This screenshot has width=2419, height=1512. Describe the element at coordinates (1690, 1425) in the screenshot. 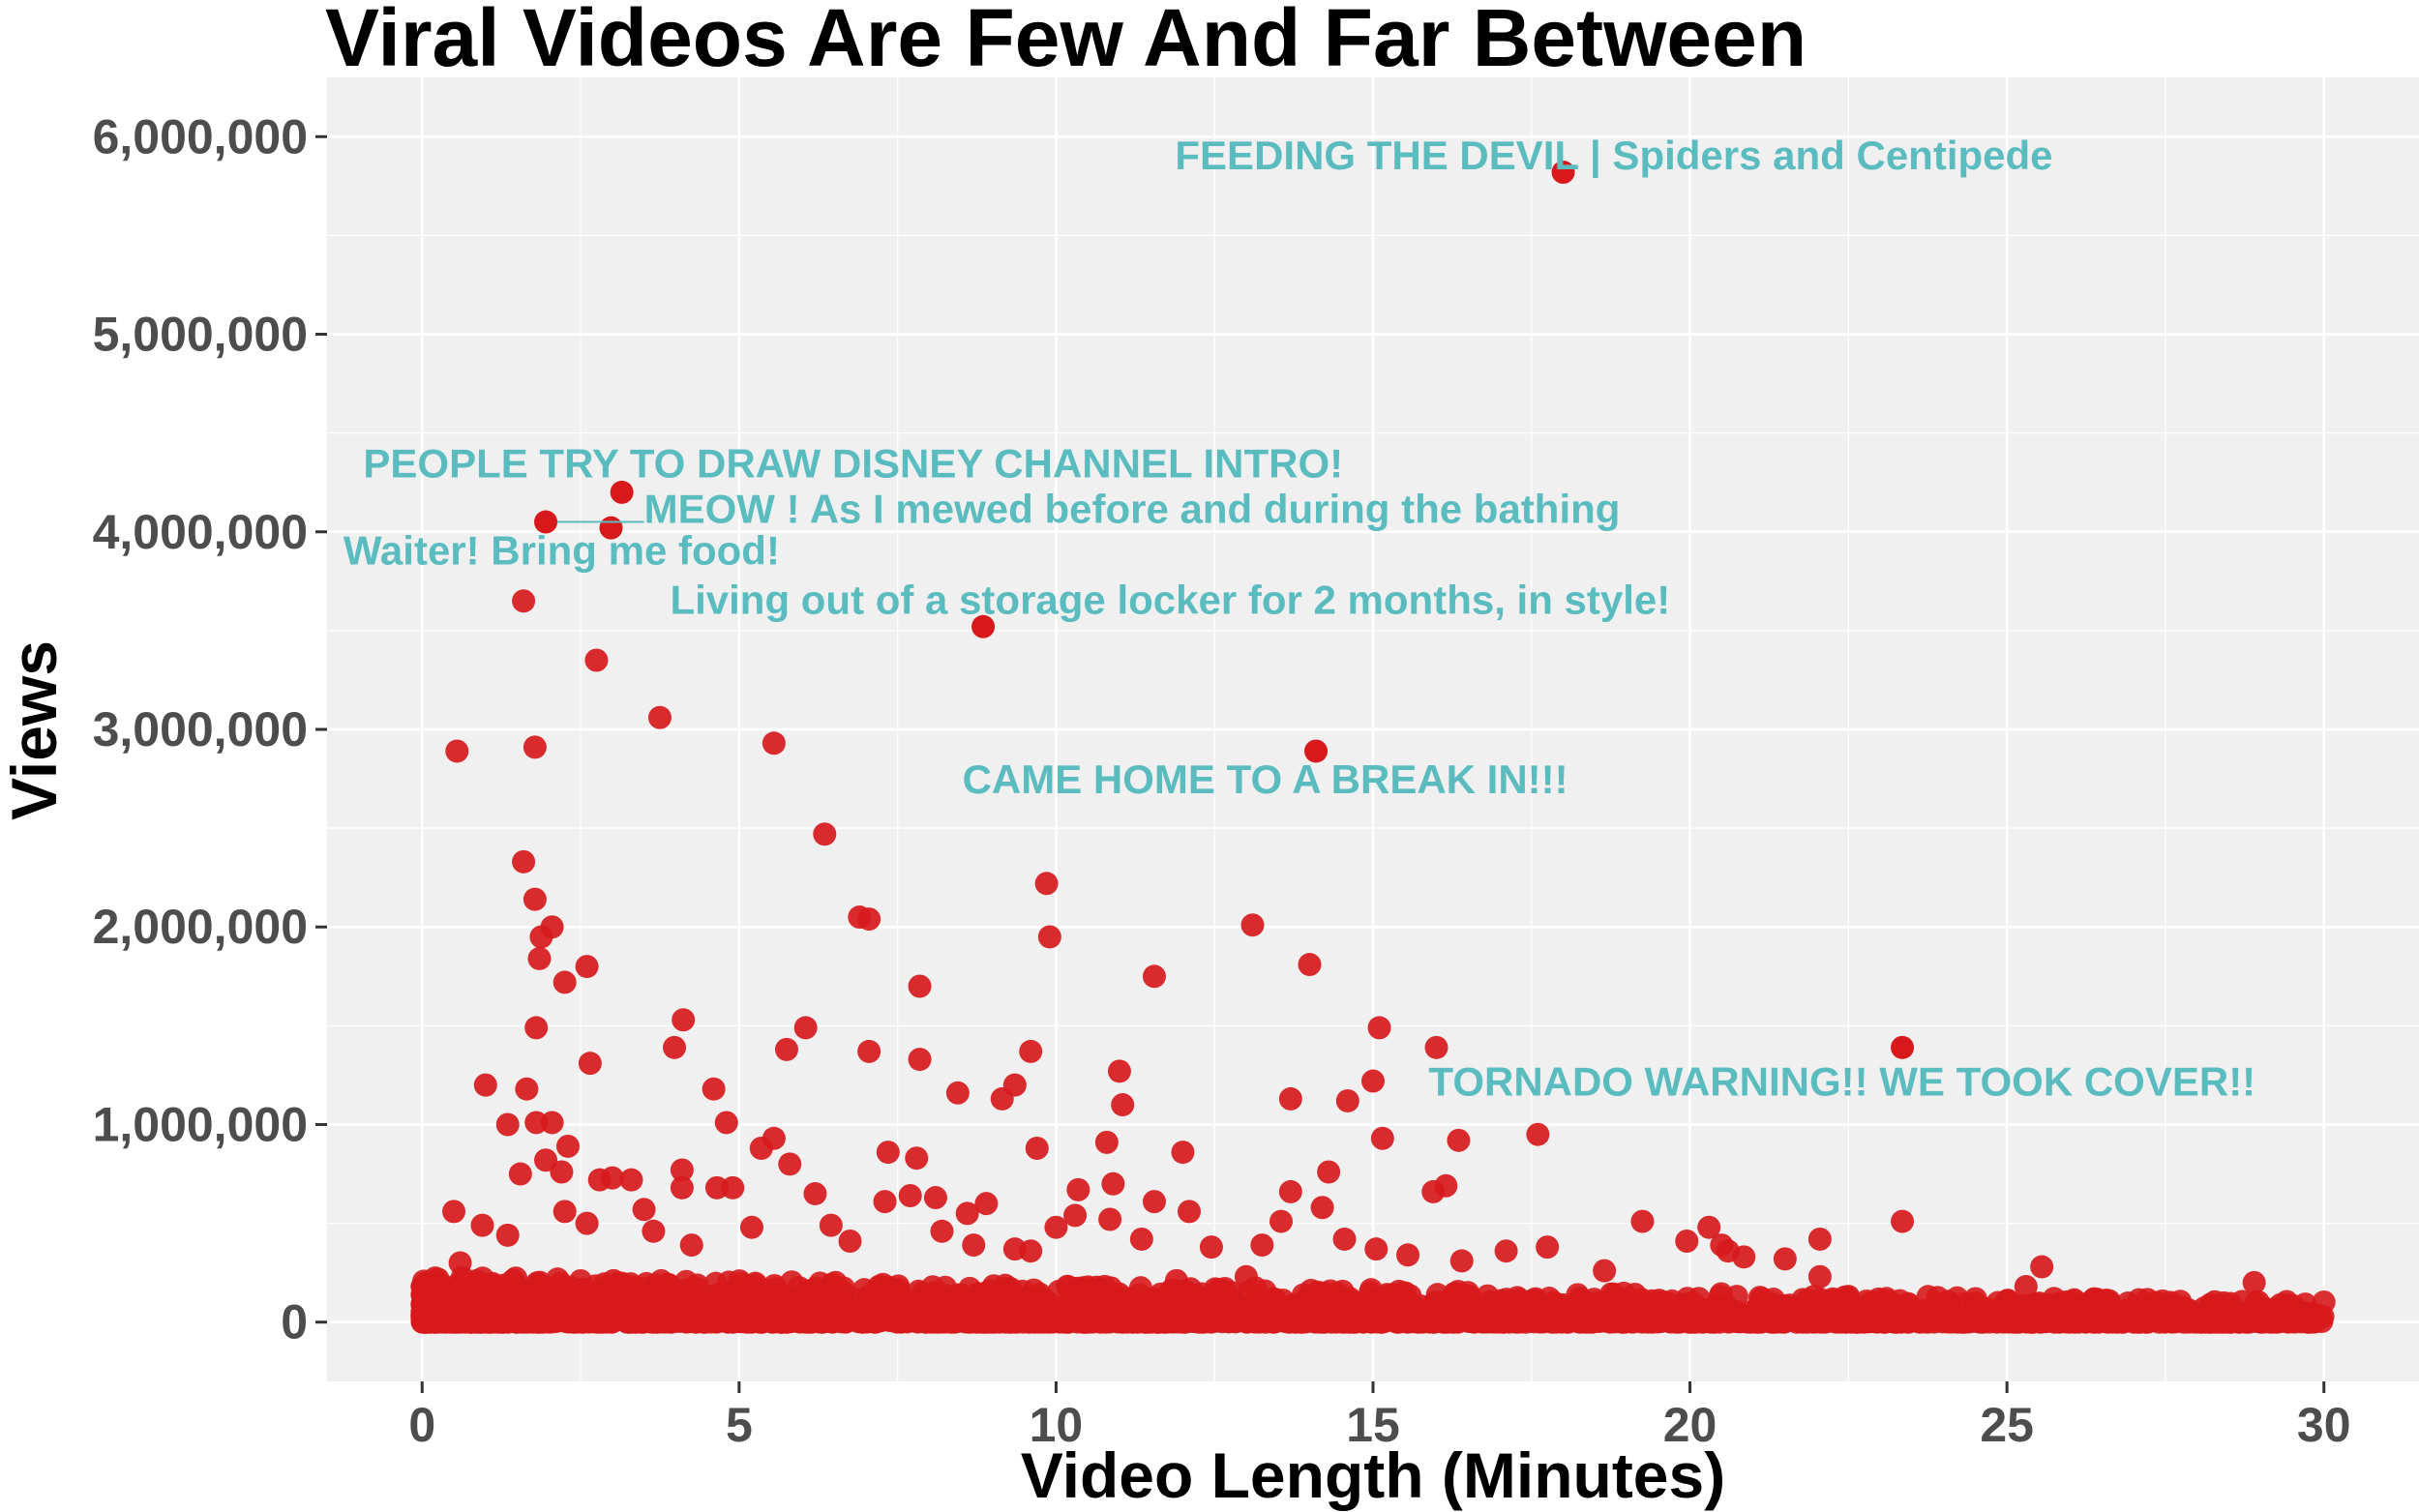

I see `x-tick-label: 20` at that location.